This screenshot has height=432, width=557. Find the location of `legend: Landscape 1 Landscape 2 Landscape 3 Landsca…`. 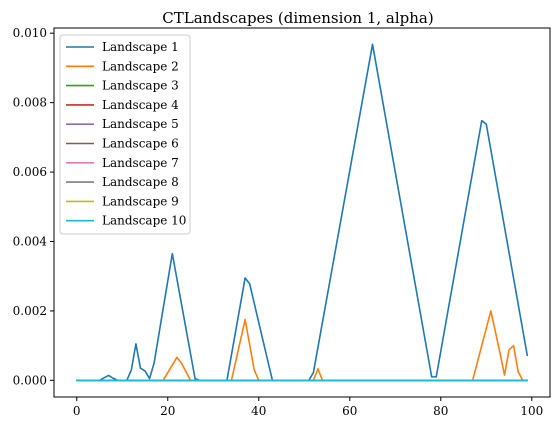

legend: Landscape 1 Landscape 2 Landscape 3 Landsca… is located at coordinates (125, 134).